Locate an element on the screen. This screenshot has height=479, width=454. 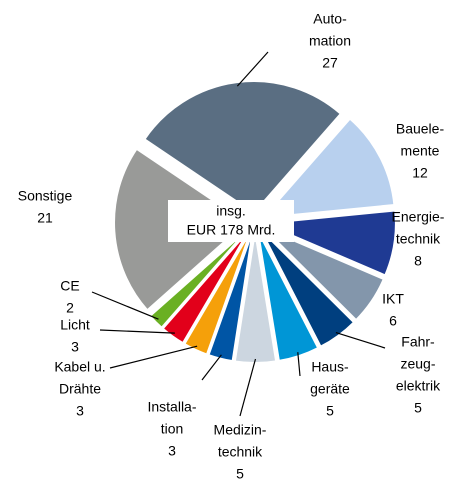
slice-label: Drähte is located at coordinates (80, 389).